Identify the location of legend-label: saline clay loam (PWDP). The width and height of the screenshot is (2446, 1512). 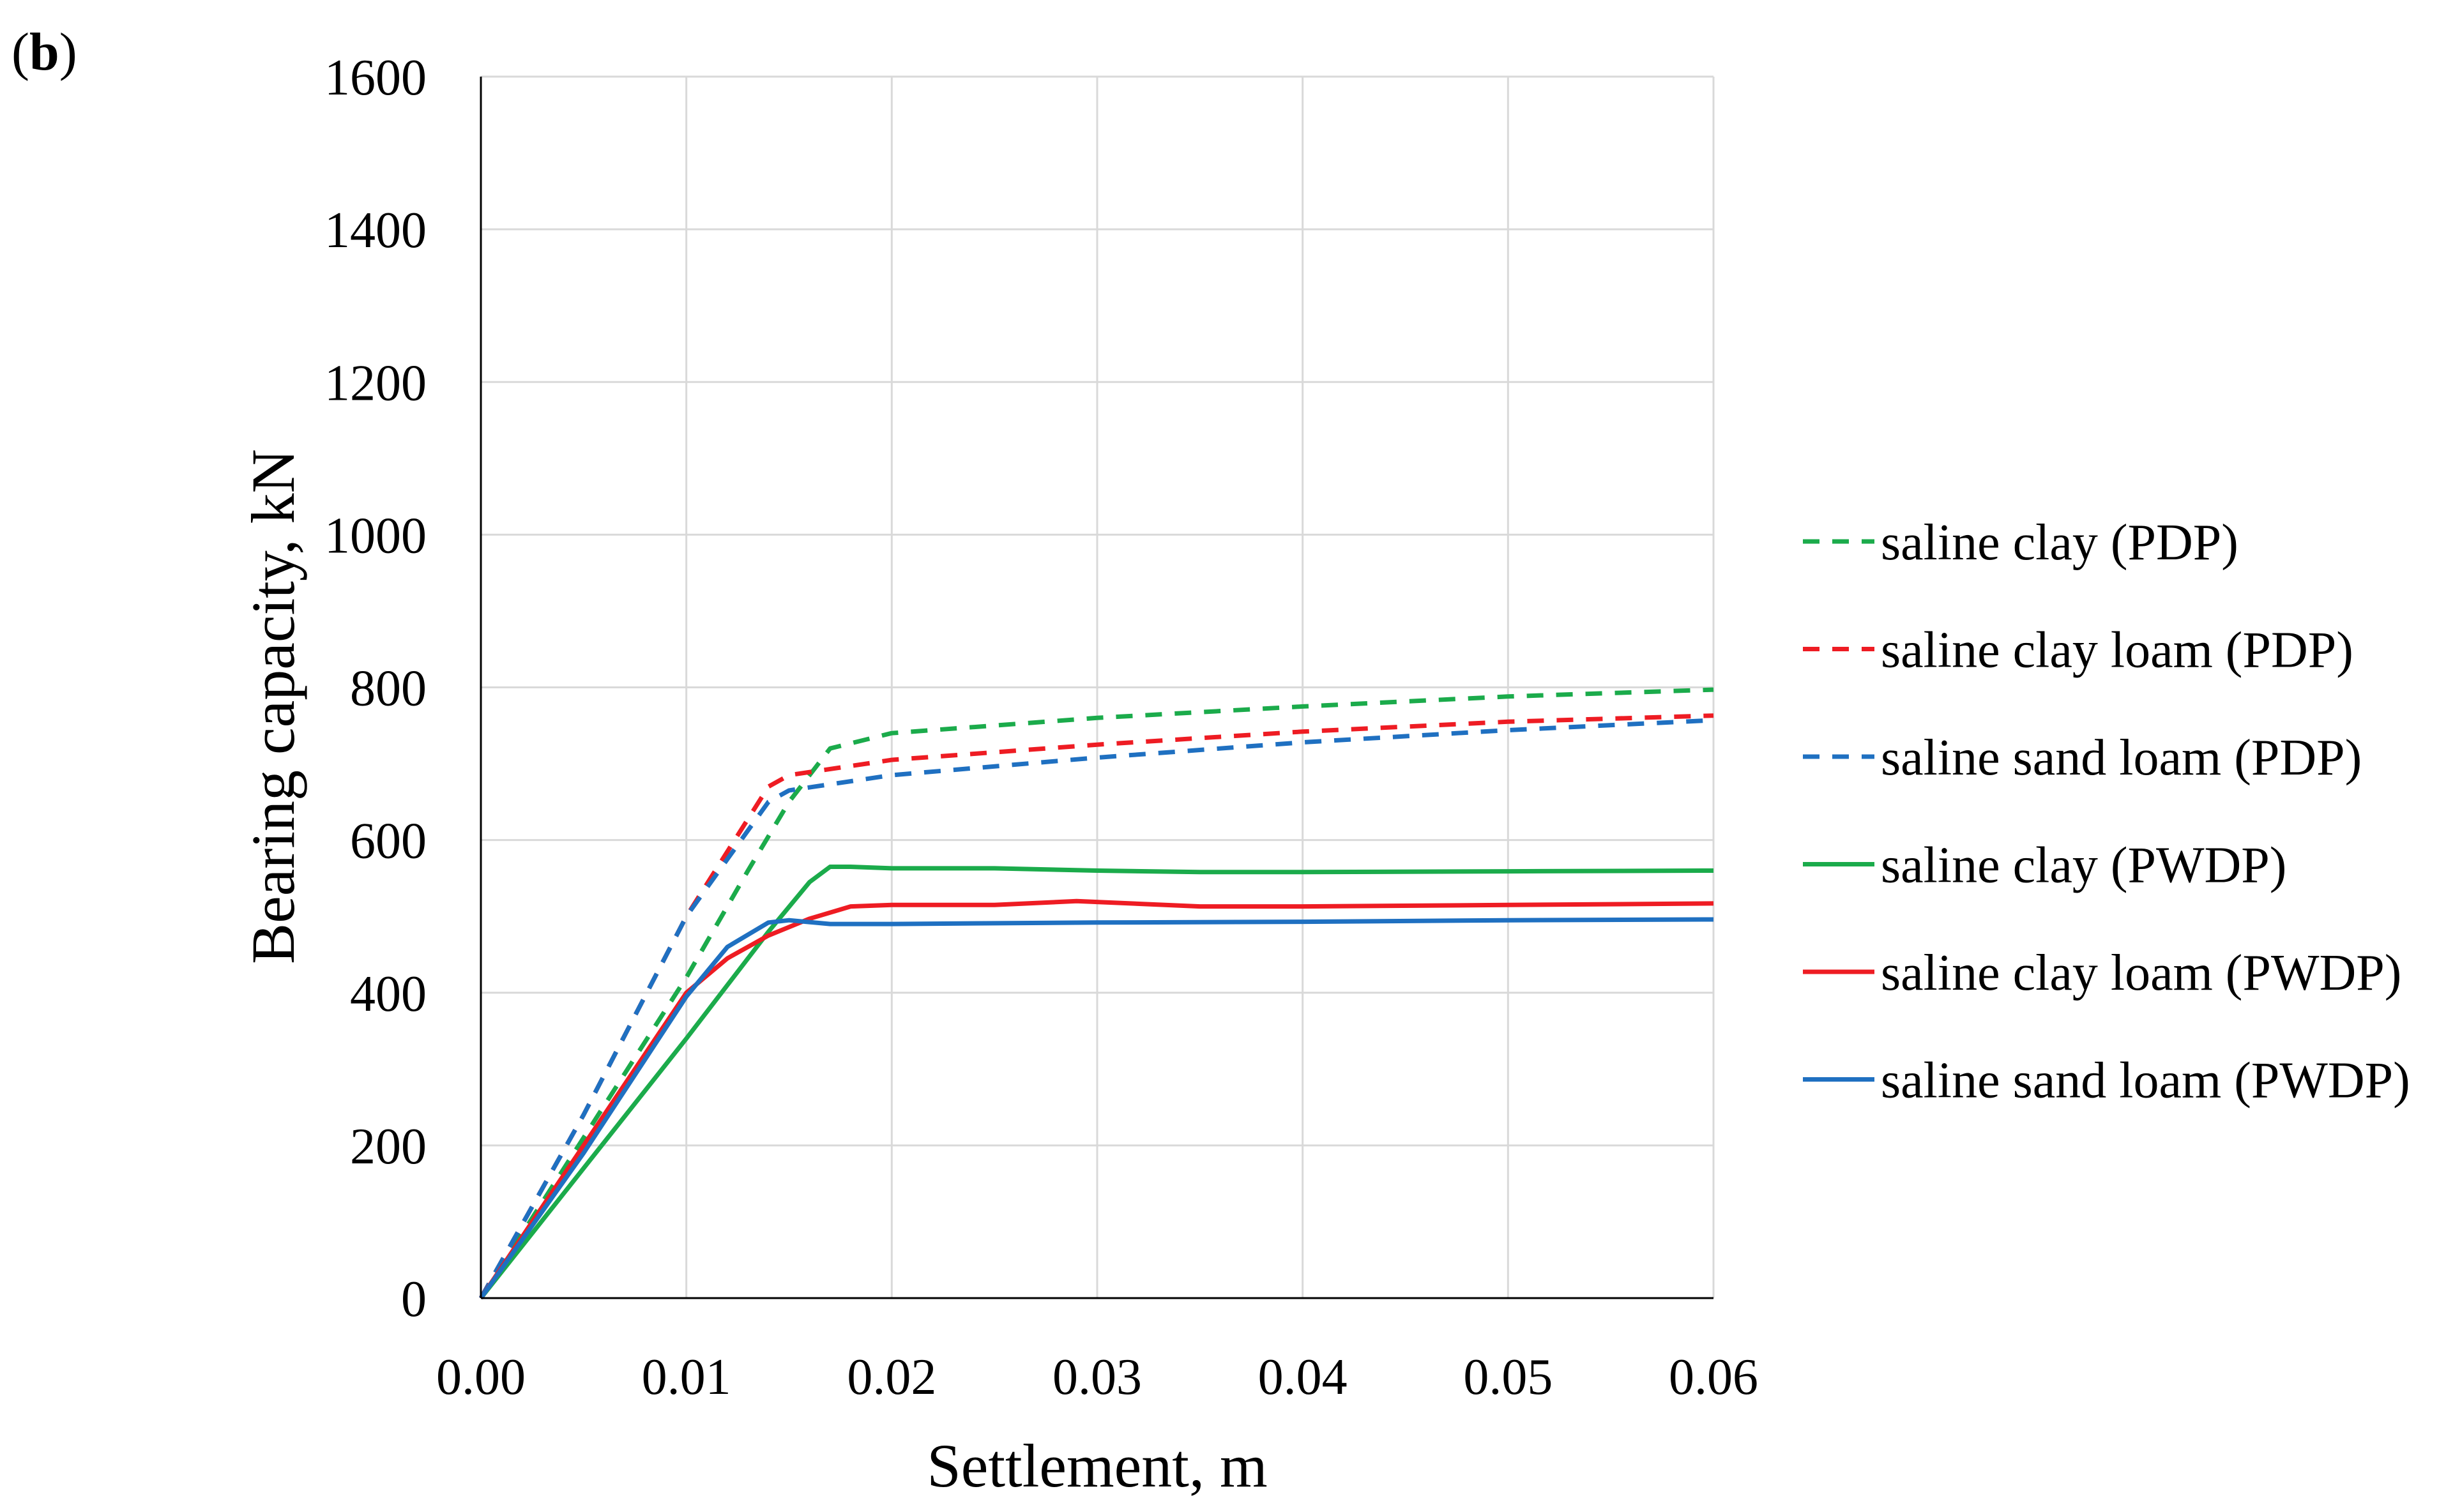
(2141, 973).